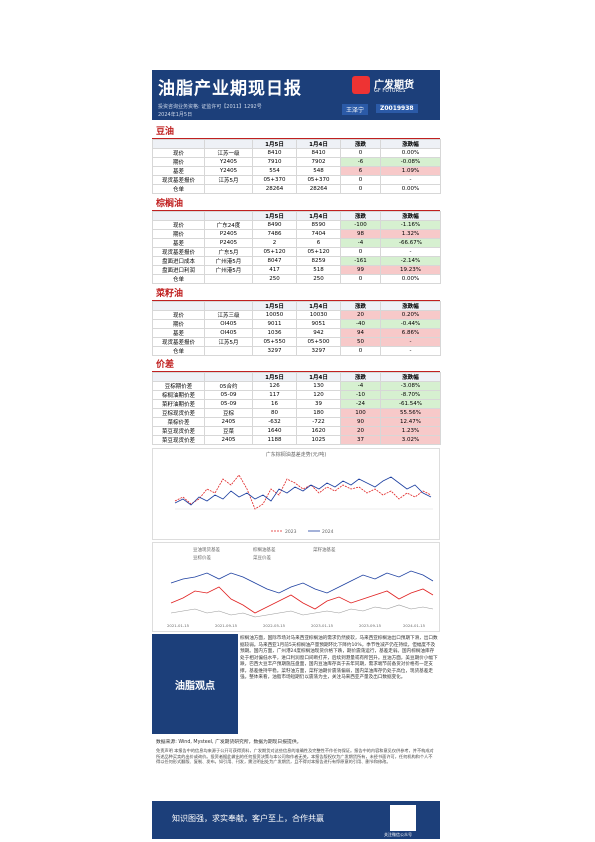 The image size is (595, 842). I want to click on table-cell: 6.86%, so click(410, 333).